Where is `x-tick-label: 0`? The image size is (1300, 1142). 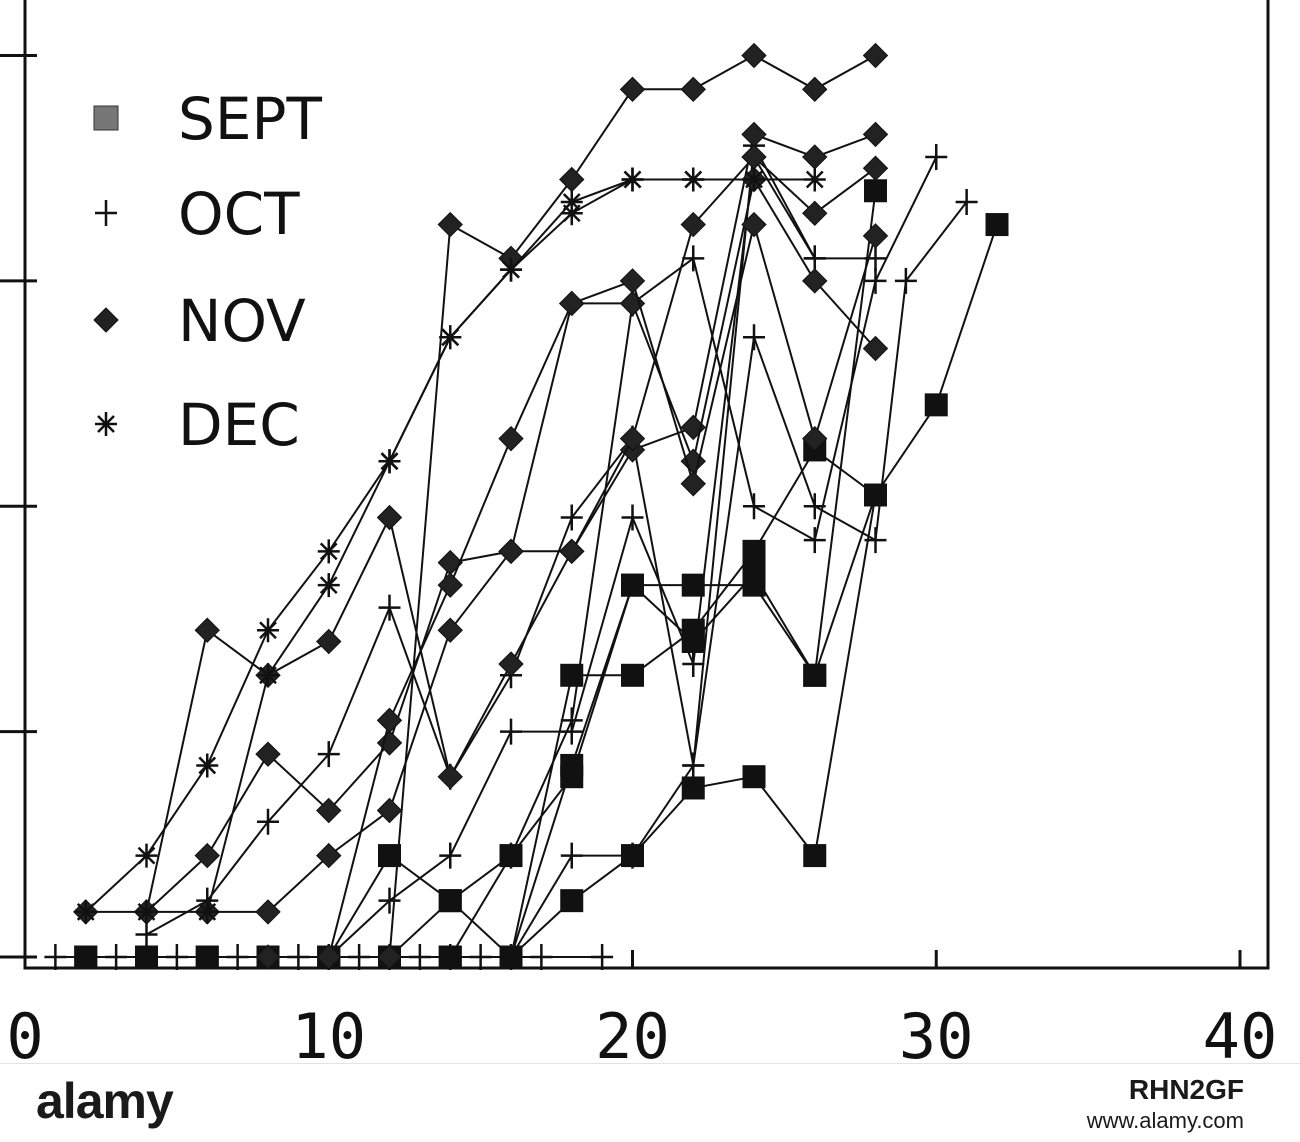
x-tick-label: 0 is located at coordinates (24, 1036).